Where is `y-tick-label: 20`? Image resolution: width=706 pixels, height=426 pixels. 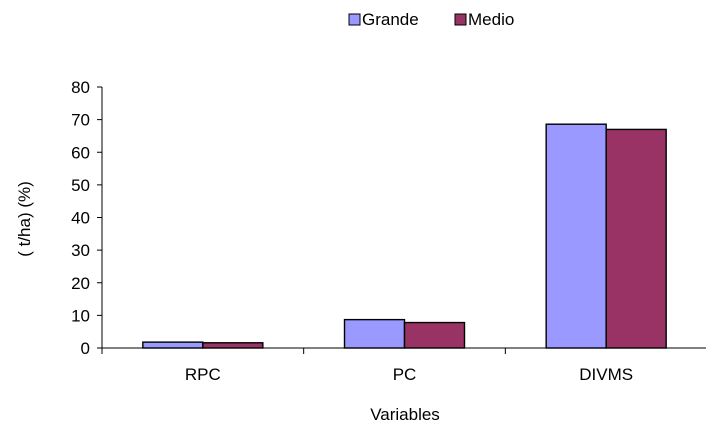
y-tick-label: 20 is located at coordinates (80, 283).